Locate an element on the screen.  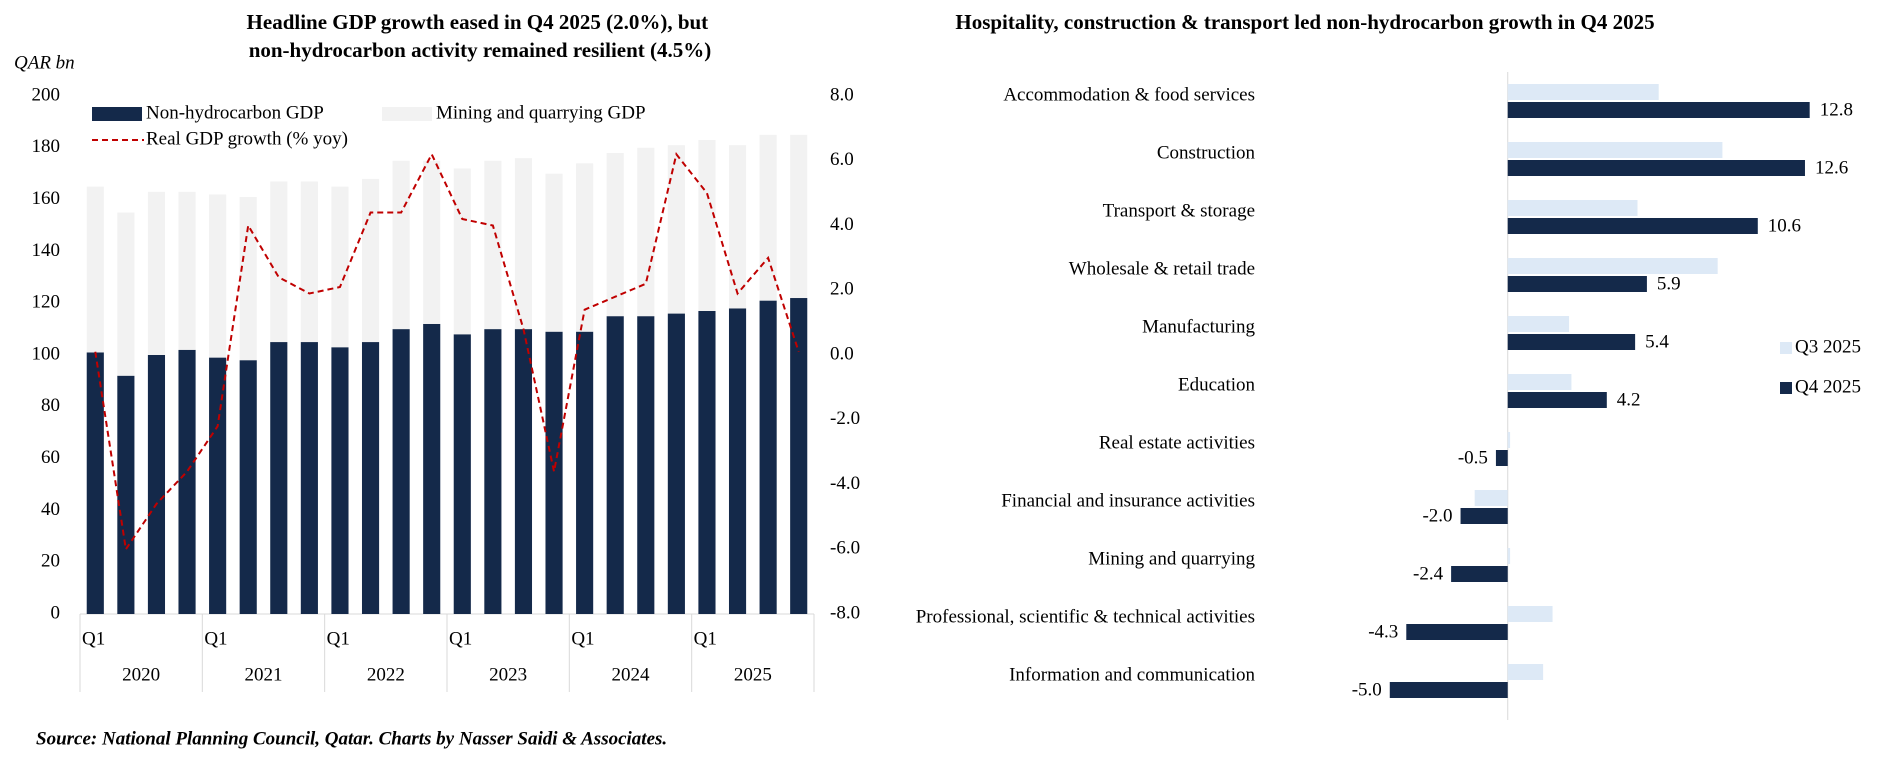
y-tick-label: 160 is located at coordinates (46, 198).